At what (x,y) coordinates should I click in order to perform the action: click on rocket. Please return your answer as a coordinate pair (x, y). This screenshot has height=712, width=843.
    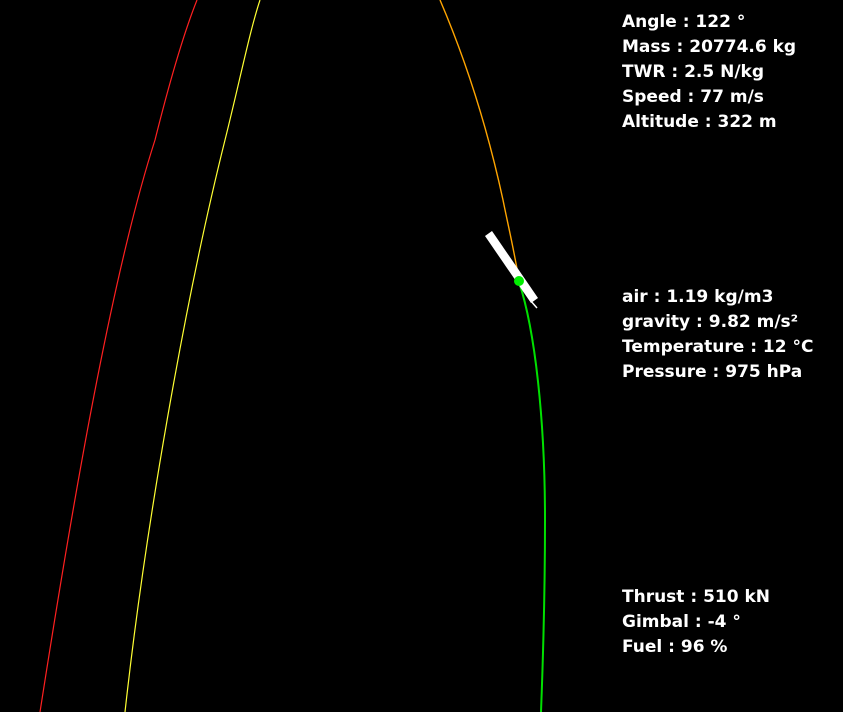
    Looking at the image, I should click on (511, 270).